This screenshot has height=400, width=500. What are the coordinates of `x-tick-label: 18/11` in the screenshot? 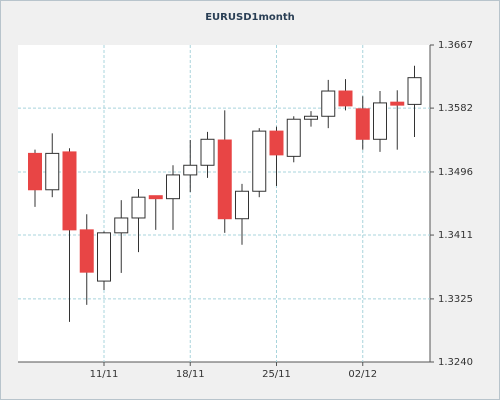 It's located at (190, 374).